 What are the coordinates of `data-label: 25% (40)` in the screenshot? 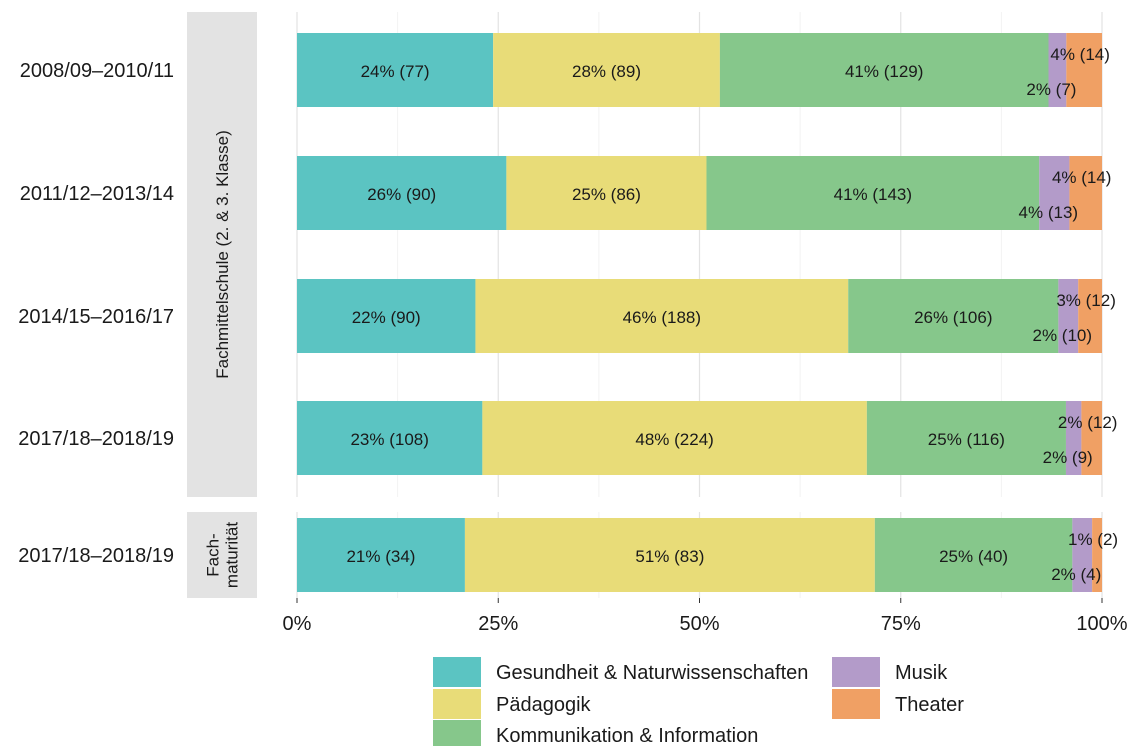 It's located at (973, 556).